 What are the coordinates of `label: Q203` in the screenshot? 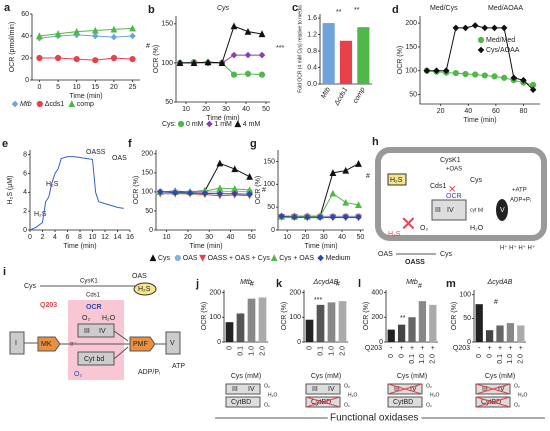 It's located at (48, 305).